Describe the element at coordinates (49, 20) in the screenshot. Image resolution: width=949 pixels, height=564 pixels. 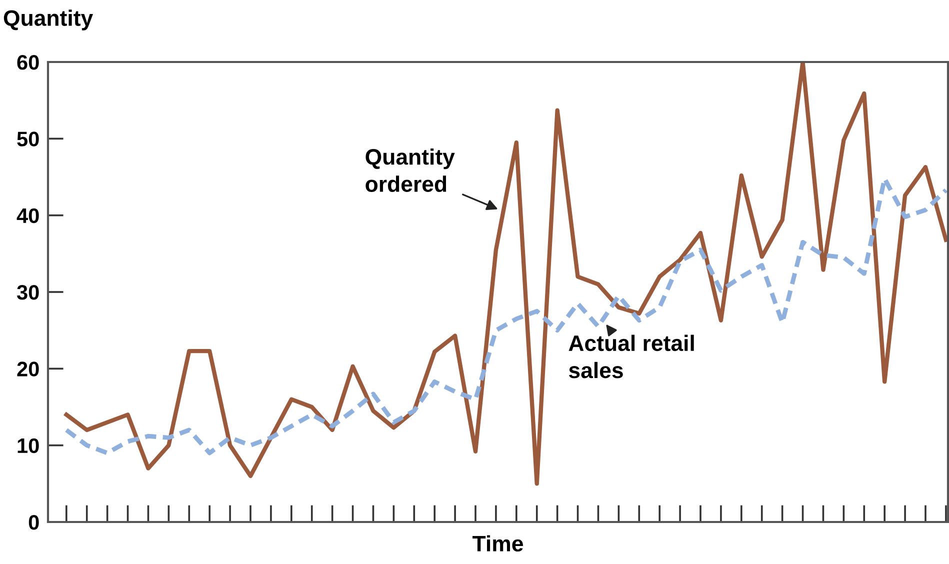
I see `y-axis-title: Quantity` at that location.